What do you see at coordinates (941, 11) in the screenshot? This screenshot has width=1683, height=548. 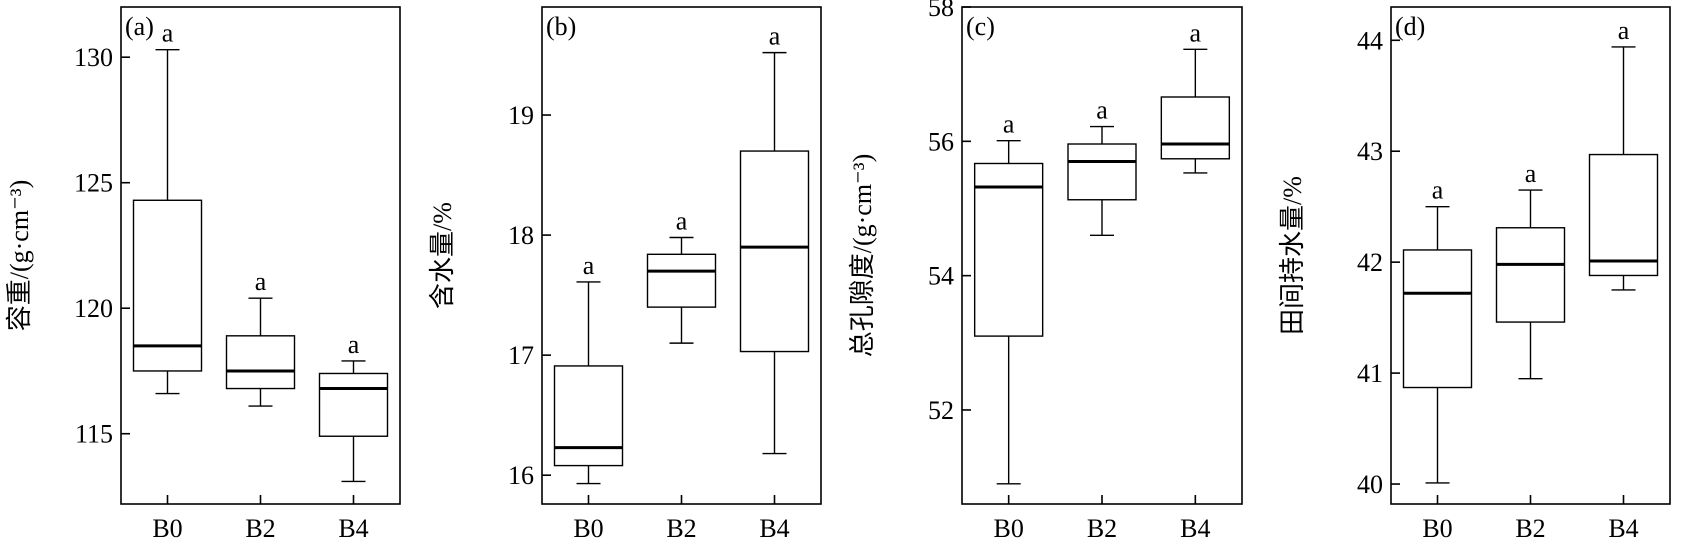 I see `y-tick-label: 58` at bounding box center [941, 11].